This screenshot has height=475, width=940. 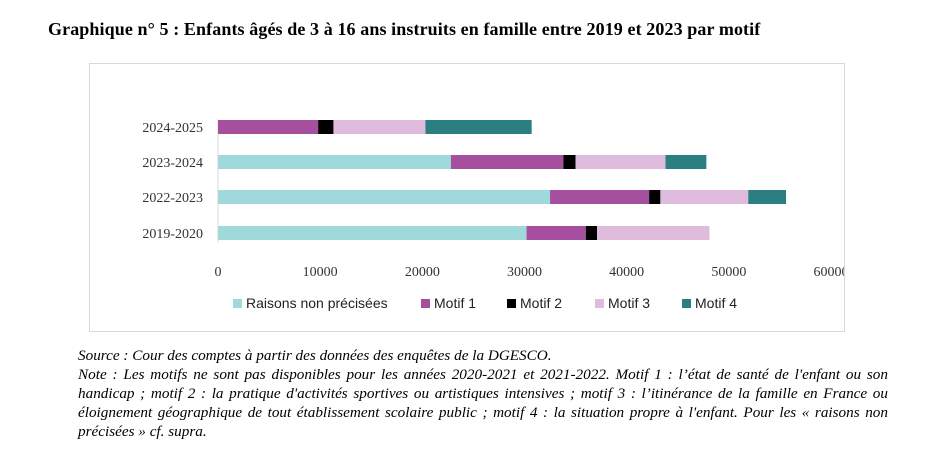 What do you see at coordinates (541, 303) in the screenshot?
I see `legend-label: Motif 2` at bounding box center [541, 303].